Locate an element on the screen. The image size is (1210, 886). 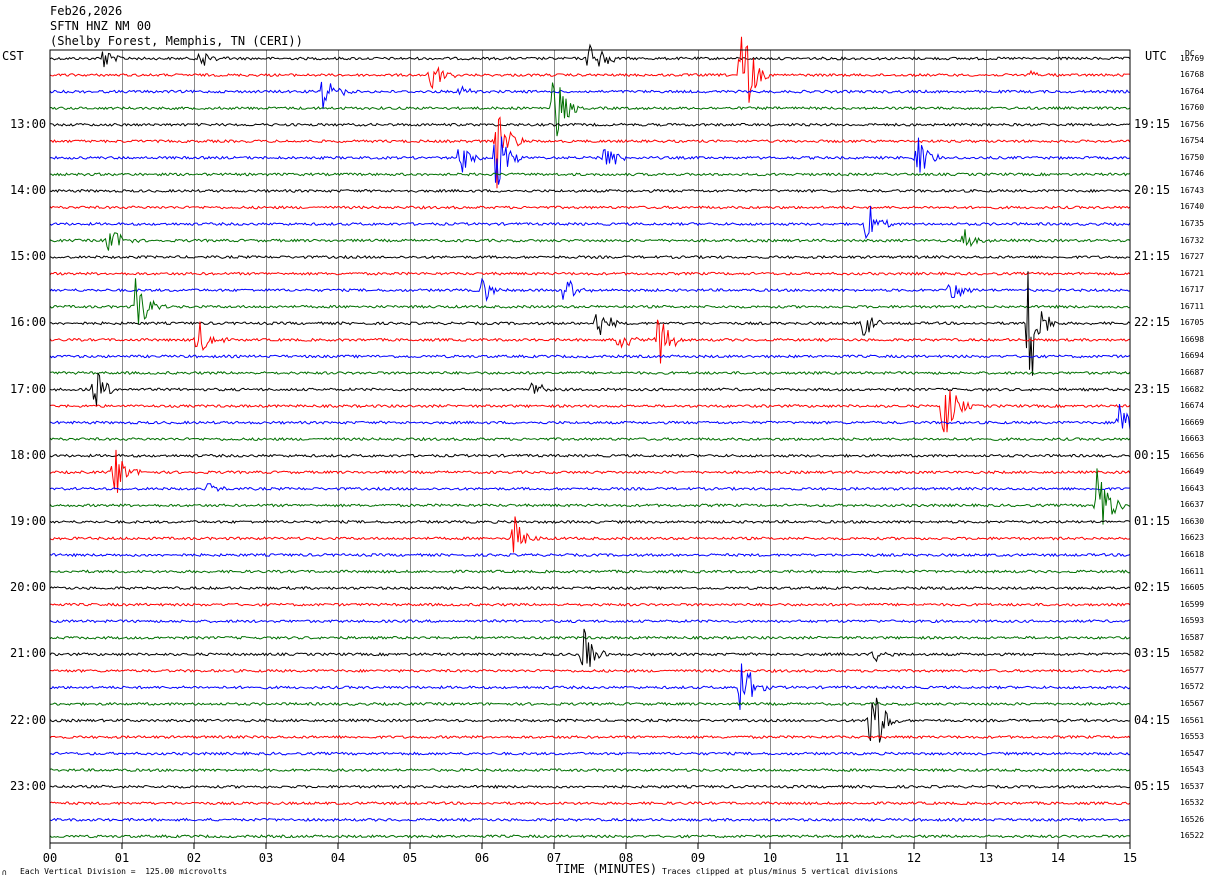
dc-offset-label: 16756 is located at coordinates (1192, 124).